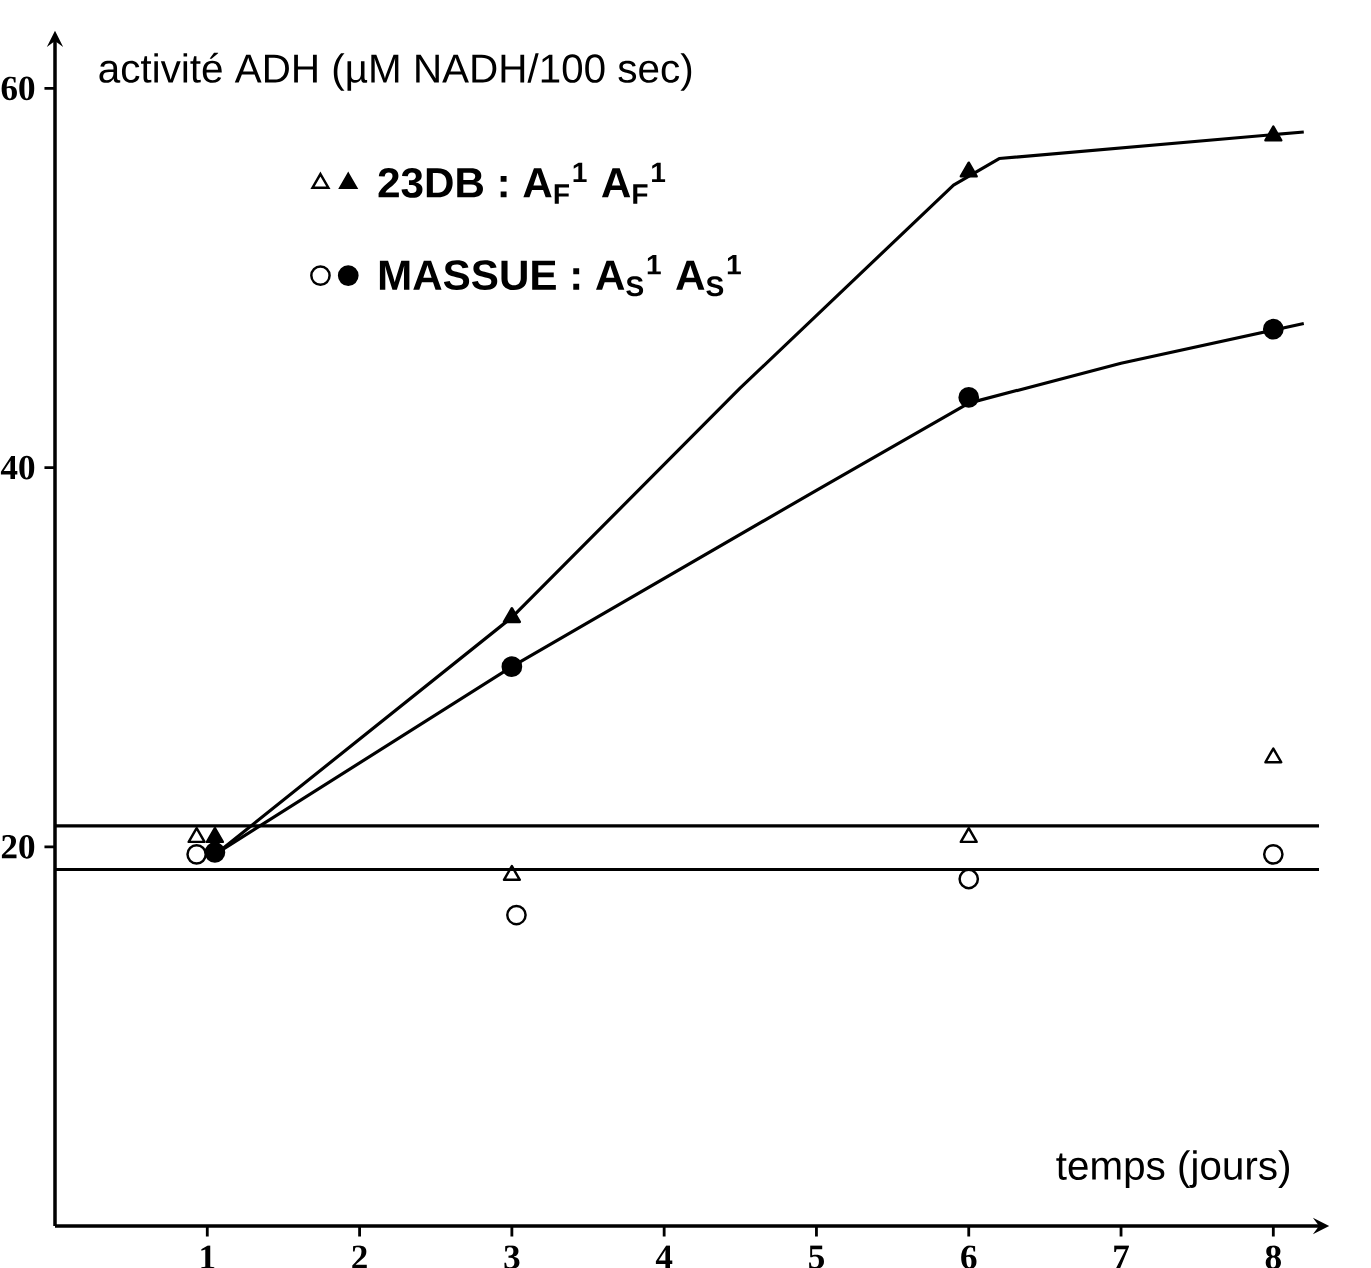 Image resolution: width=1371 pixels, height=1268 pixels. What do you see at coordinates (395, 71) in the screenshot?
I see `y-axis-title: activité ADH (µM NADH/100 sec)` at bounding box center [395, 71].